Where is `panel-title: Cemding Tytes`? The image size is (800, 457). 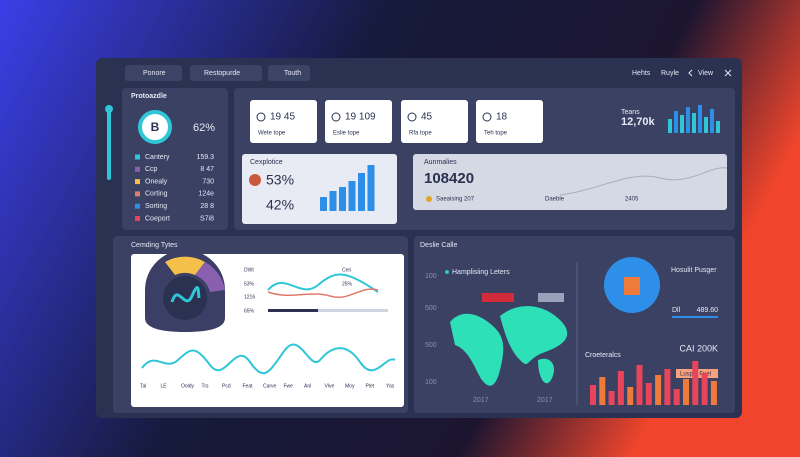
panel-title: Cemding Tytes is located at coordinates (154, 245).